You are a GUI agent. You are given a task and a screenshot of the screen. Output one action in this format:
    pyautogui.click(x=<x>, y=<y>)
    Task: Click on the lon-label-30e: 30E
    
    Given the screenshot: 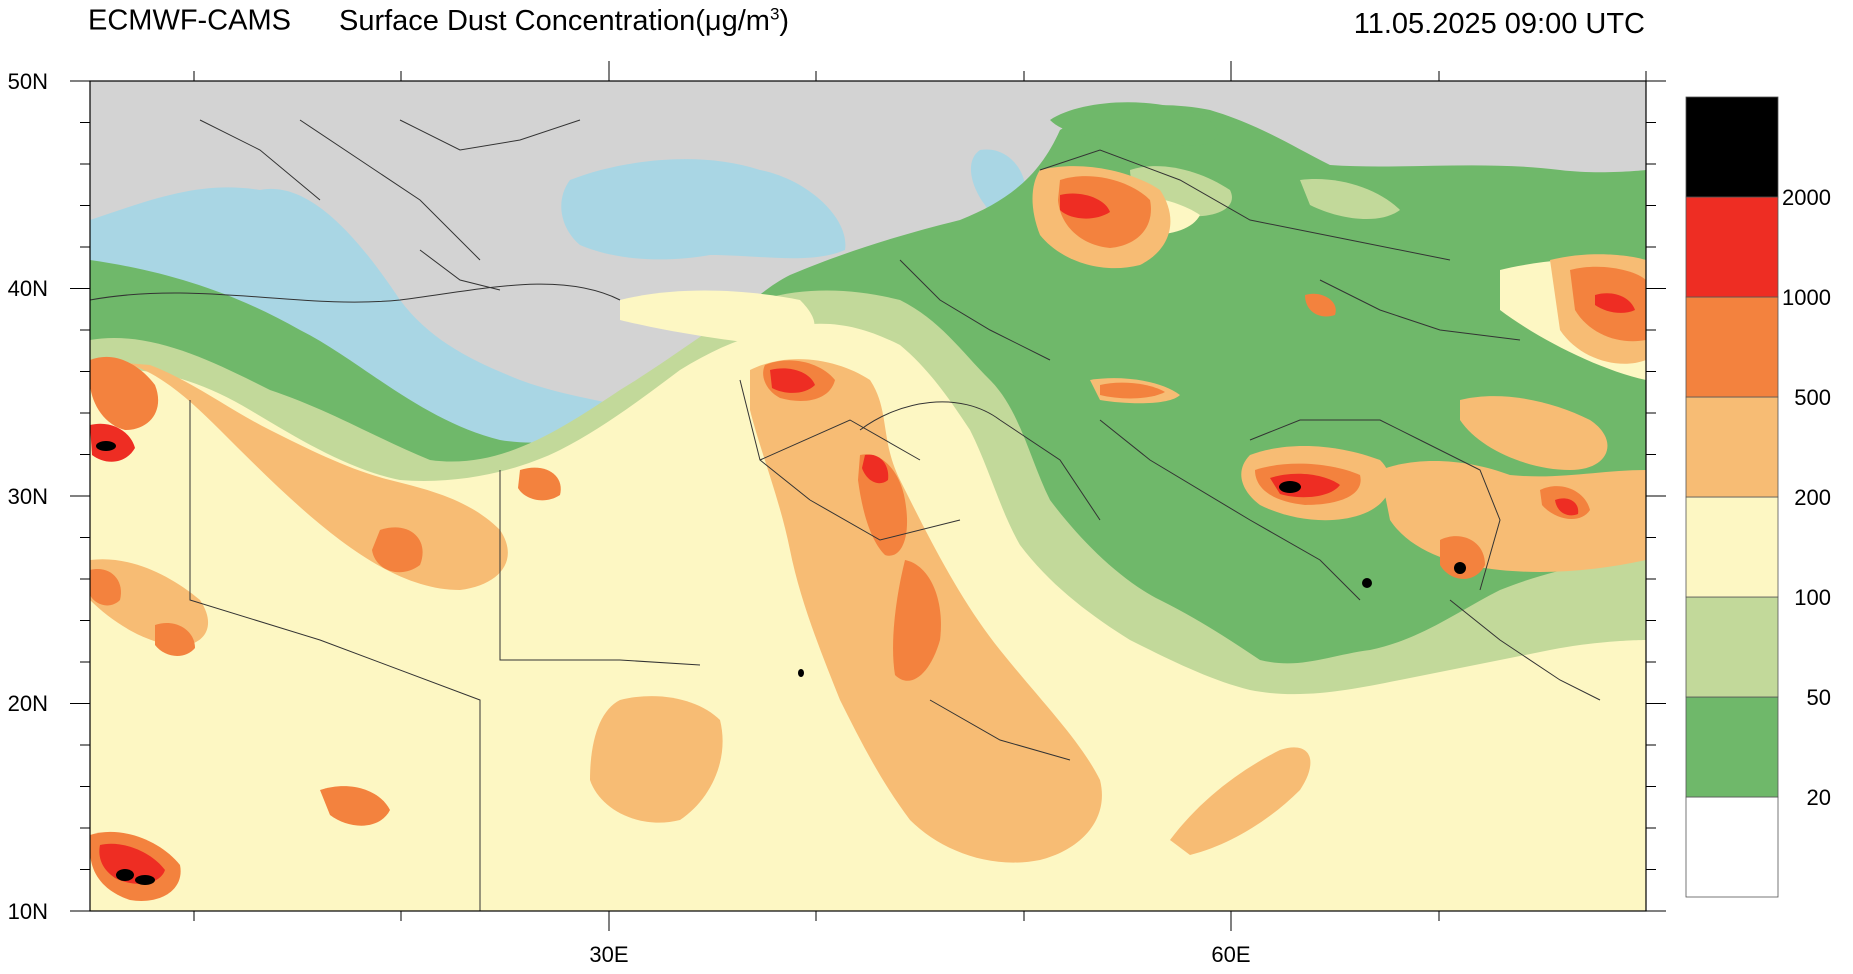 What is the action you would take?
    pyautogui.click(x=608, y=954)
    